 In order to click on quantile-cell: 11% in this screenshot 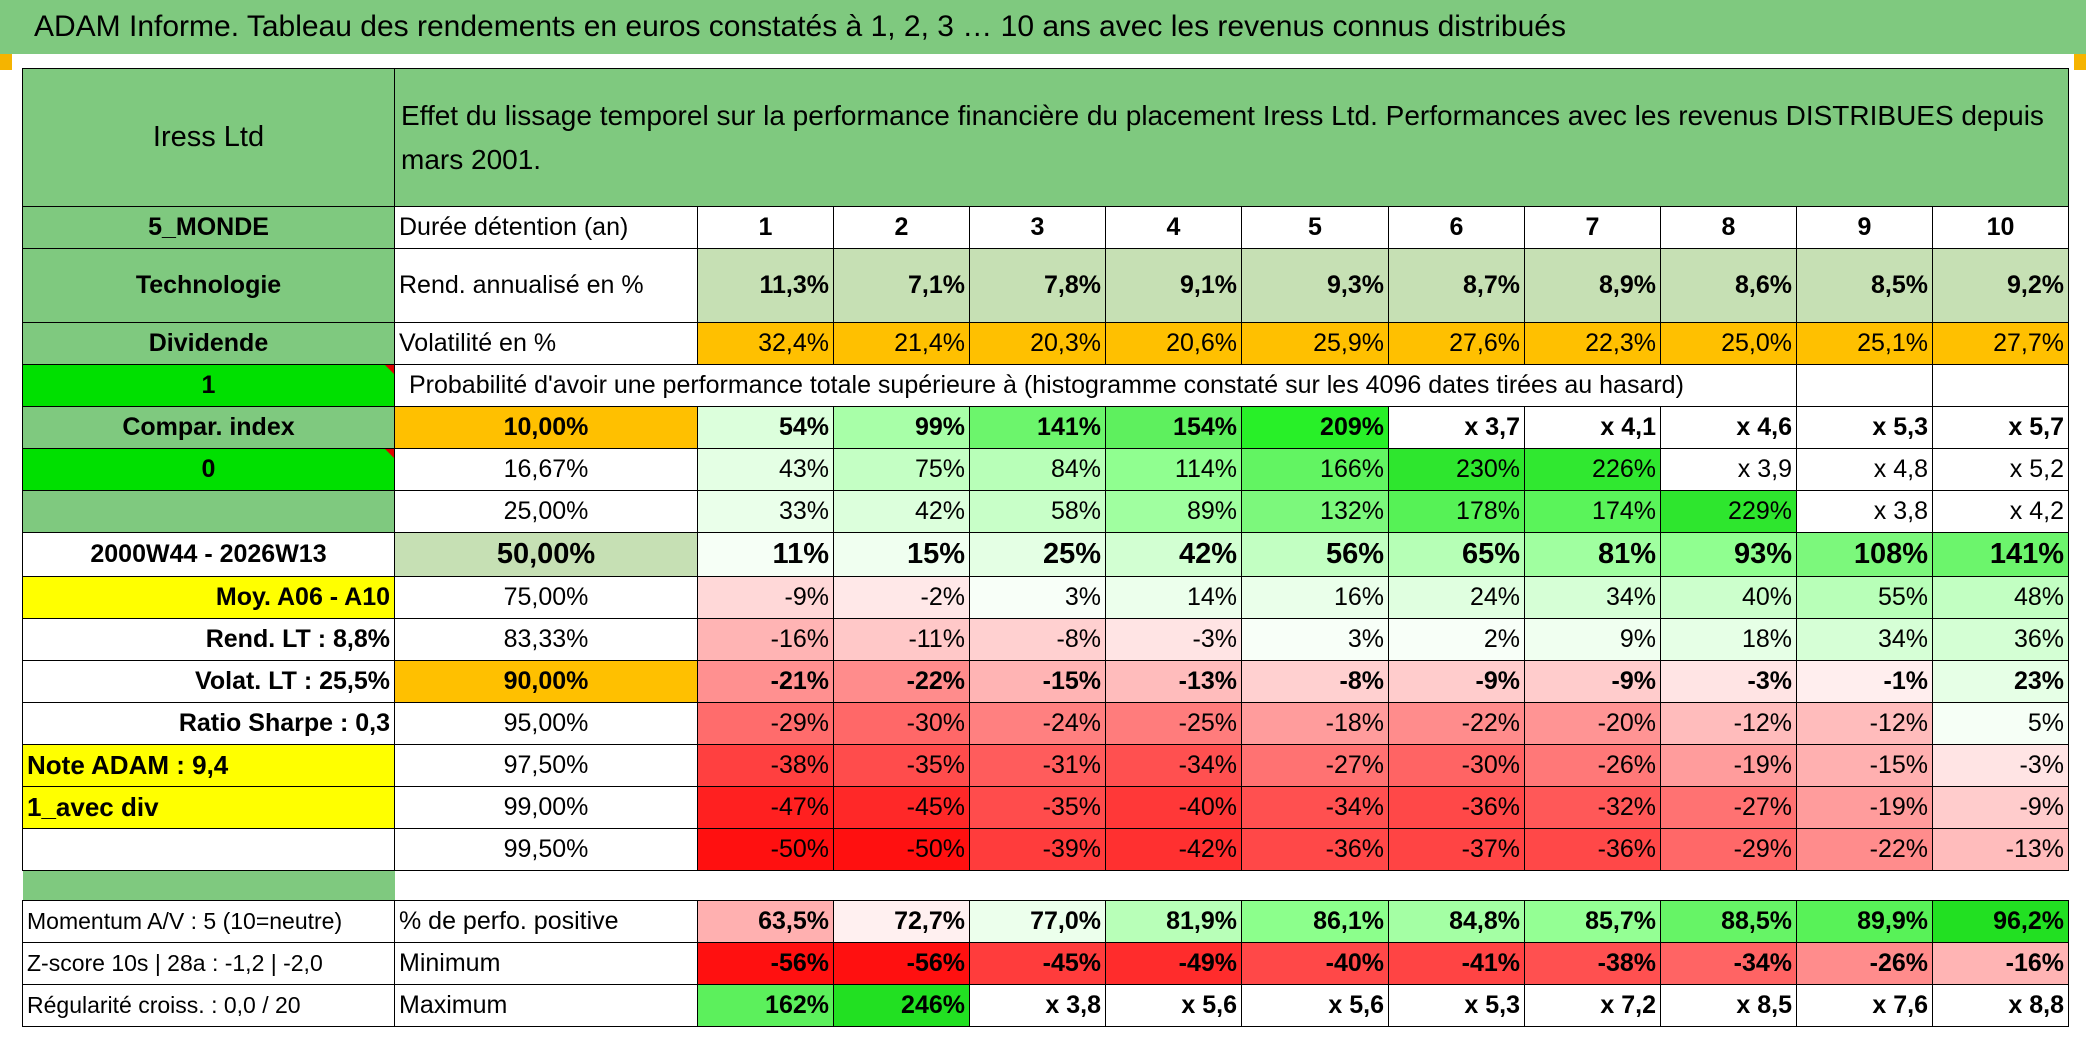, I will do `click(765, 554)`.